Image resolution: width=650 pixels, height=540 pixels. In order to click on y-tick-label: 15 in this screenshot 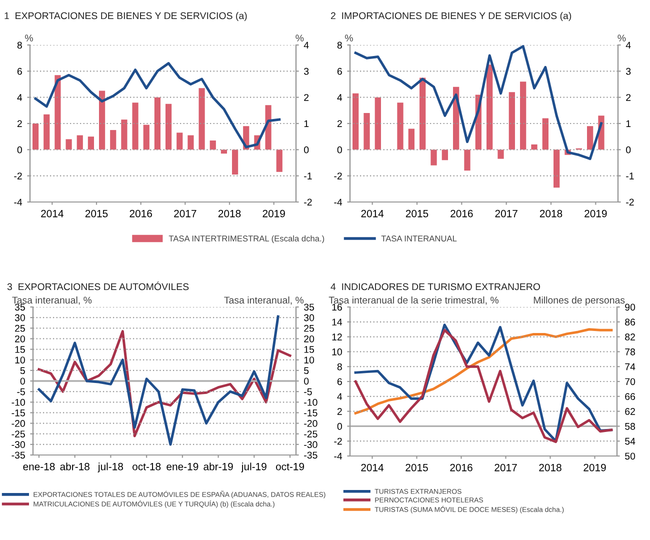, I will do `click(20, 349)`.